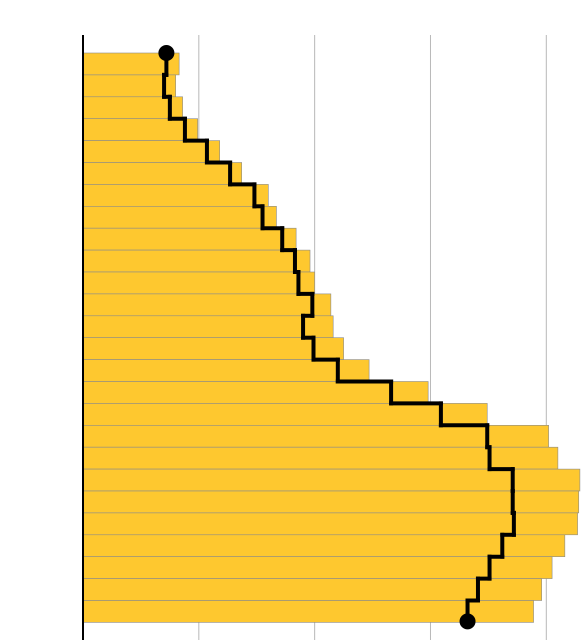 This screenshot has width=588, height=640. I want to click on start-dot, so click(166, 53).